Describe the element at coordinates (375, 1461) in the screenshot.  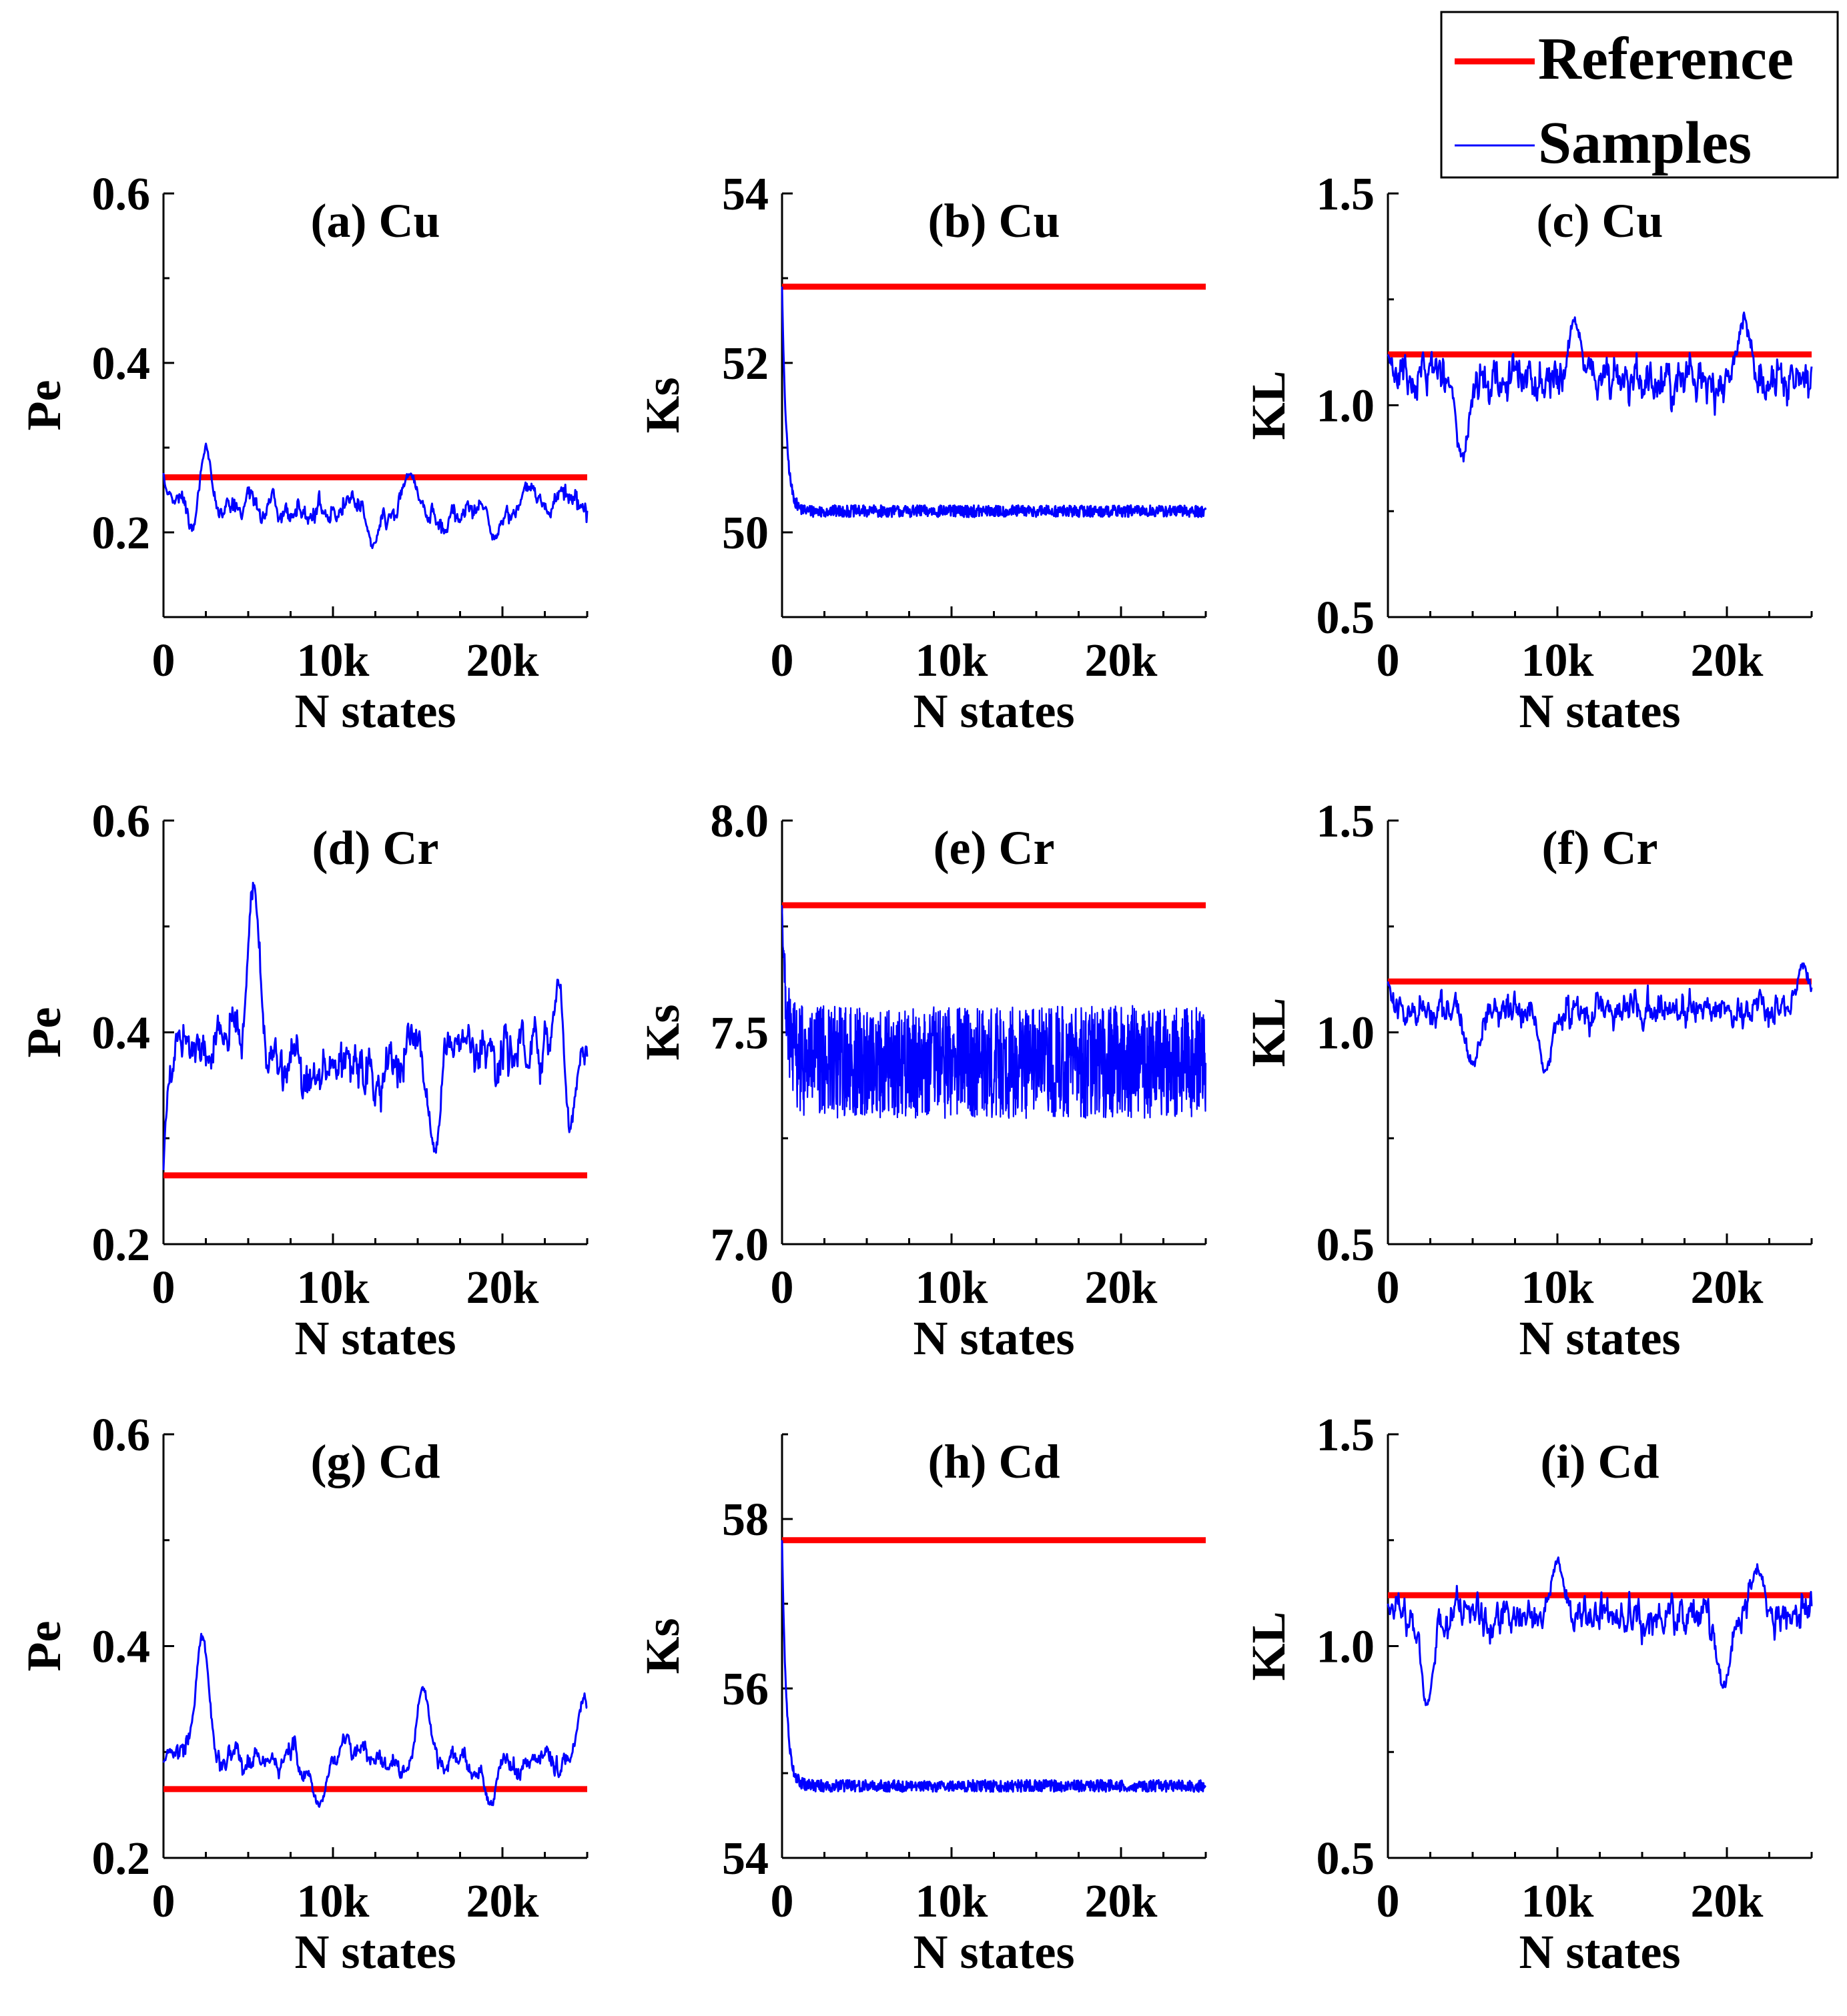
I see `panel-title: (g) Cd` at that location.